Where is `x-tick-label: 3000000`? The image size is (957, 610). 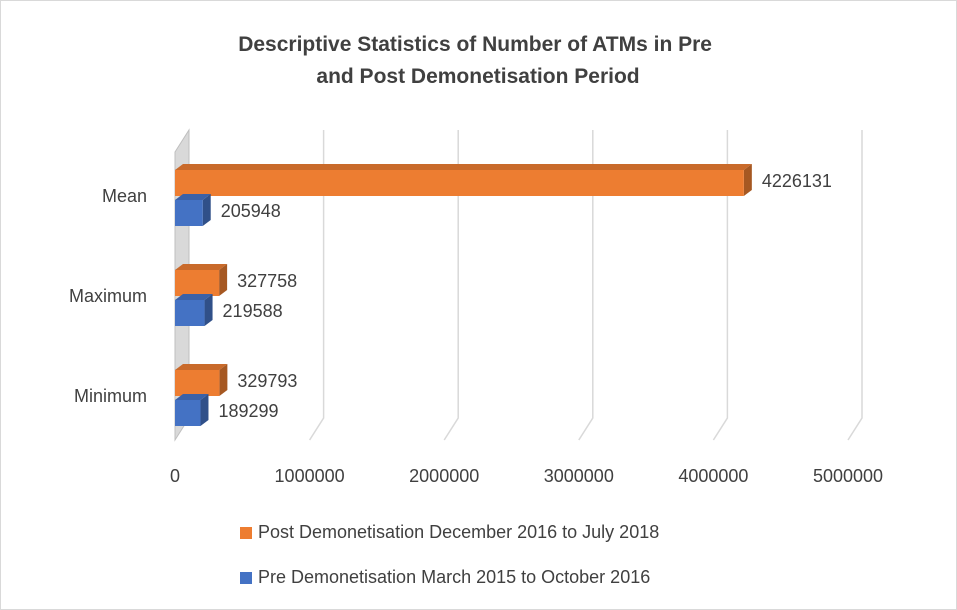 x-tick-label: 3000000 is located at coordinates (579, 476).